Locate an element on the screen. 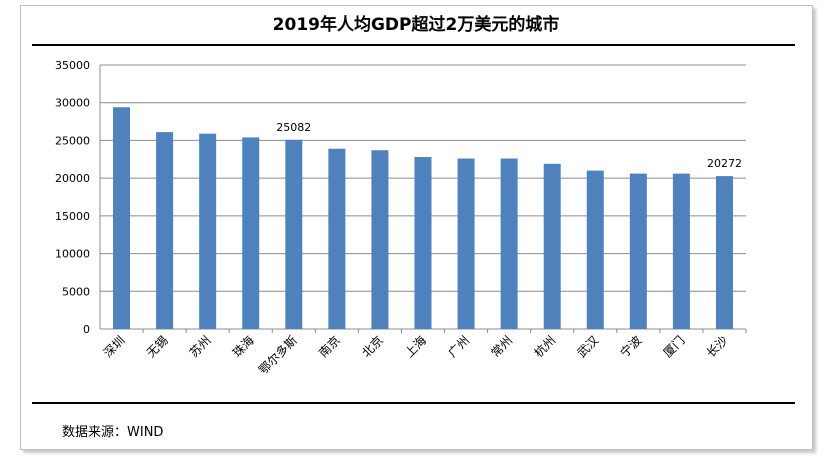 The height and width of the screenshot is (469, 832). x-tick-label: 珠海 is located at coordinates (243, 347).